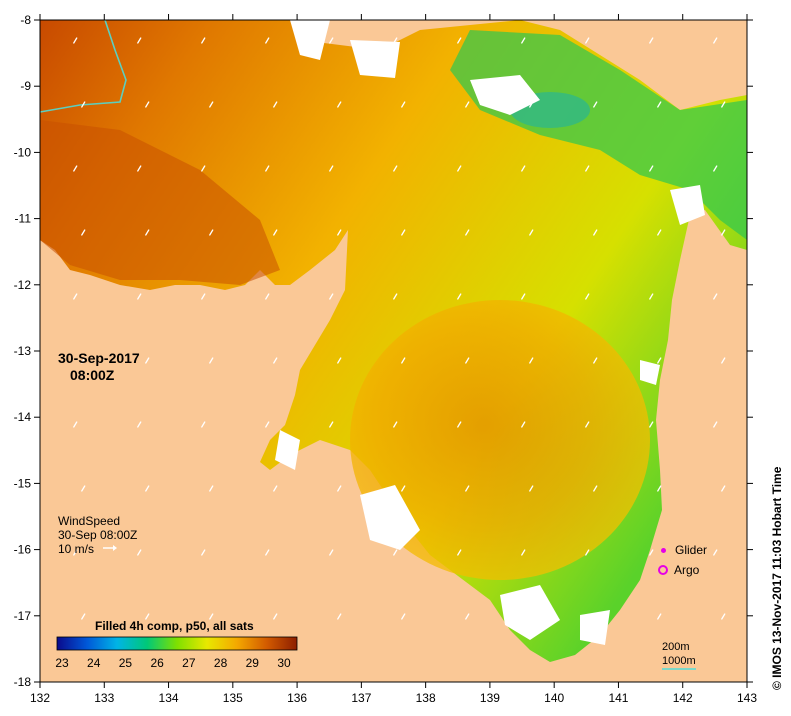  What do you see at coordinates (25, 86) in the screenshot?
I see `y-tick-label: -9` at bounding box center [25, 86].